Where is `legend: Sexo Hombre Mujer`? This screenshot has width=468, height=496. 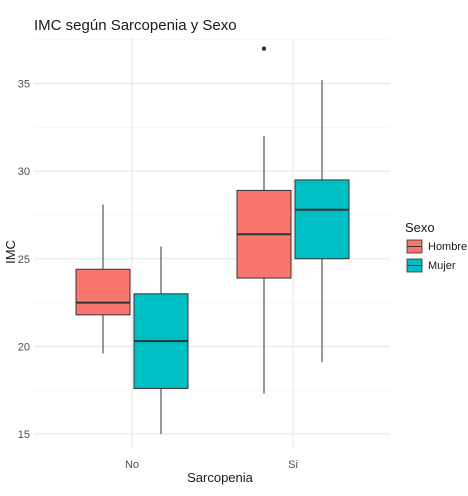 legend: Sexo Hombre Mujer is located at coordinates (436, 246).